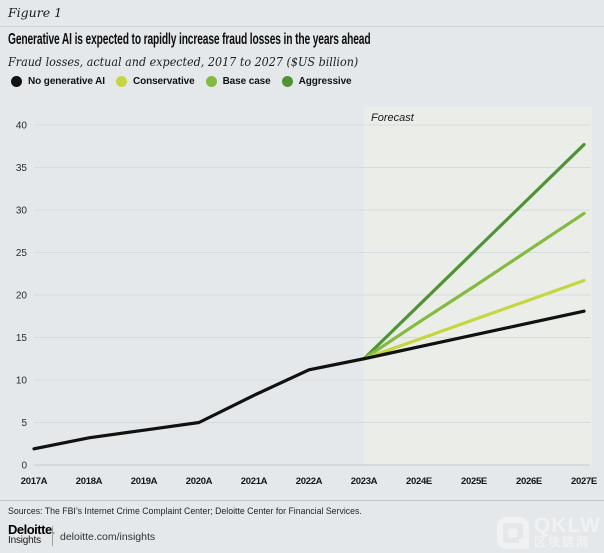  What do you see at coordinates (567, 525) in the screenshot?
I see `watermark-text: QKLW` at bounding box center [567, 525].